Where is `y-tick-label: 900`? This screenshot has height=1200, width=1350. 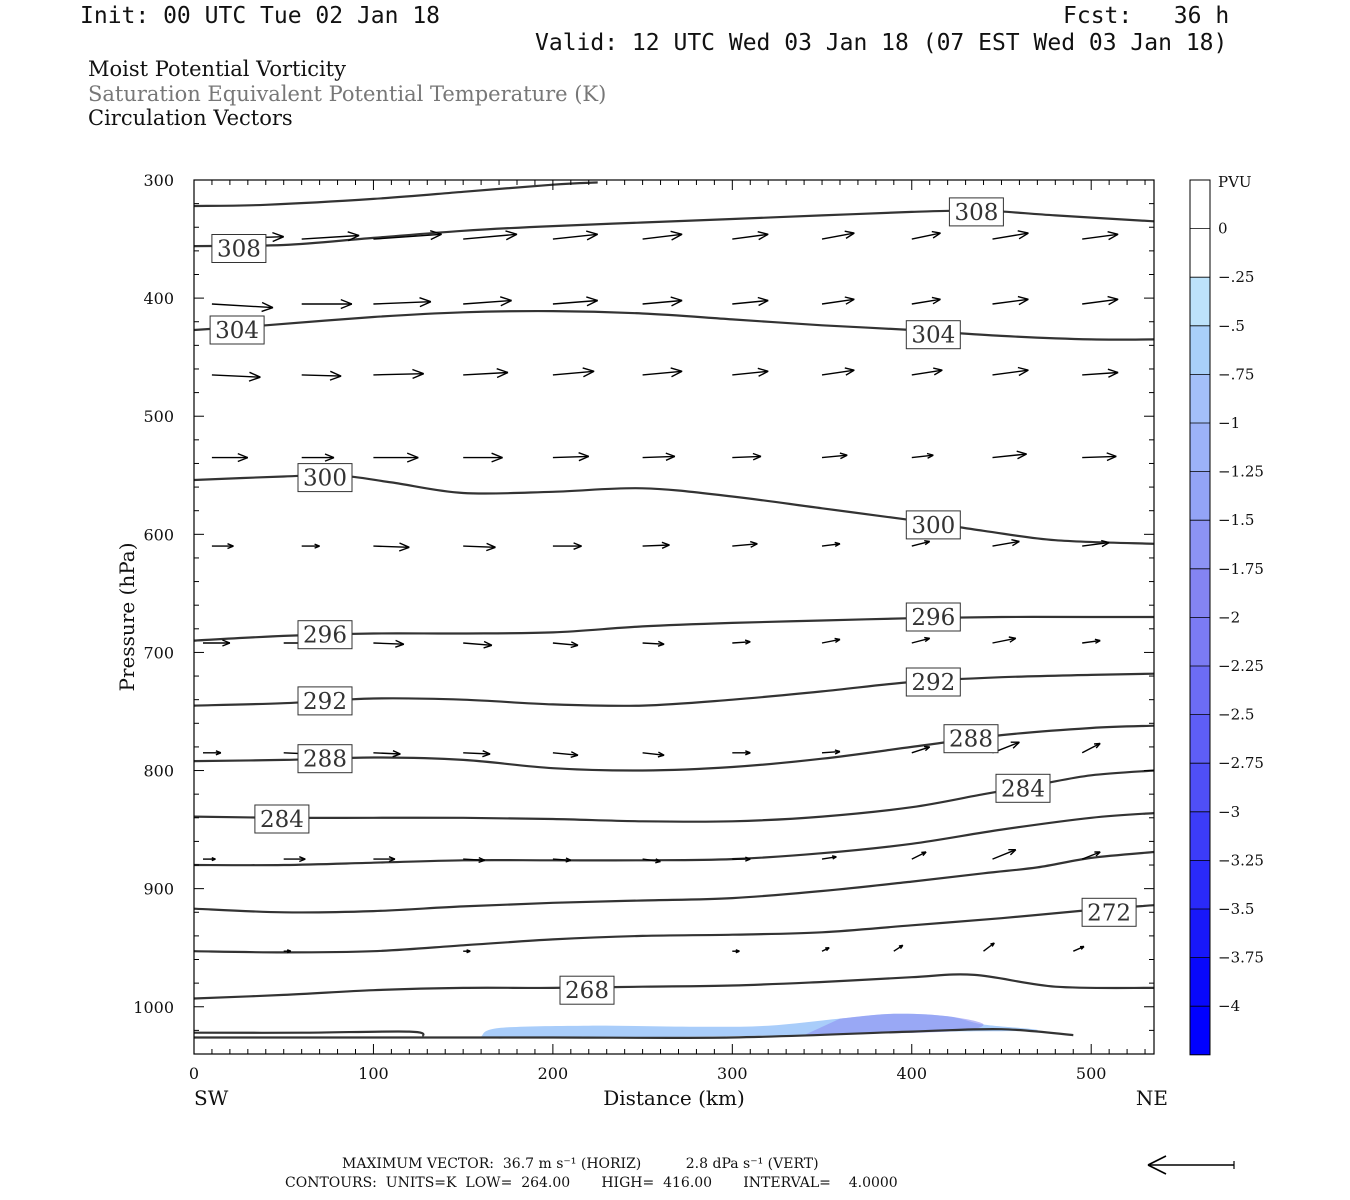 y-tick-label: 900 is located at coordinates (158, 889).